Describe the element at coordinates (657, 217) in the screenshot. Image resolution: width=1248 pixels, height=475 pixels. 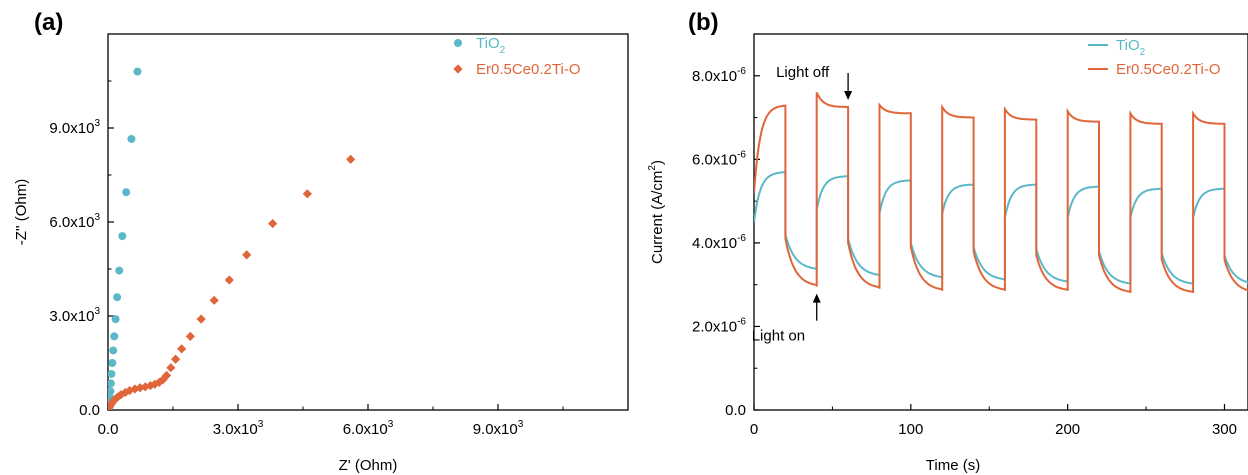
I see `y-axis-title-base: Current (A/cm` at that location.